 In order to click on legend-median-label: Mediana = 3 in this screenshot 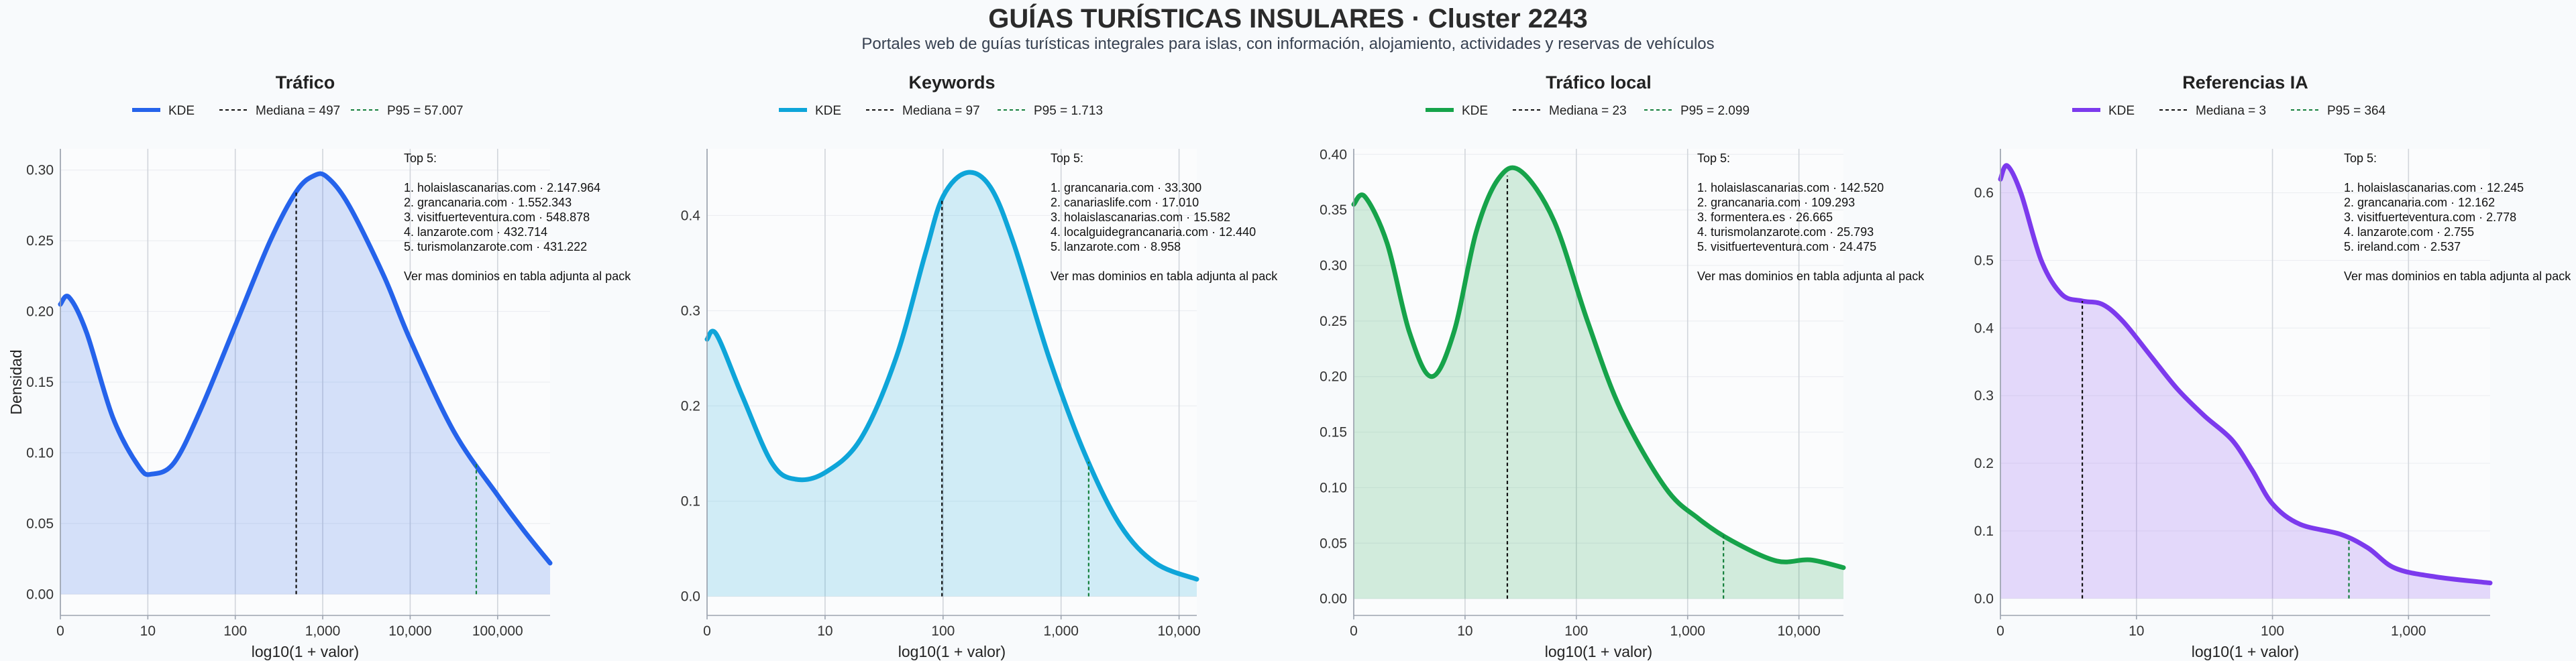, I will do `click(2231, 111)`.